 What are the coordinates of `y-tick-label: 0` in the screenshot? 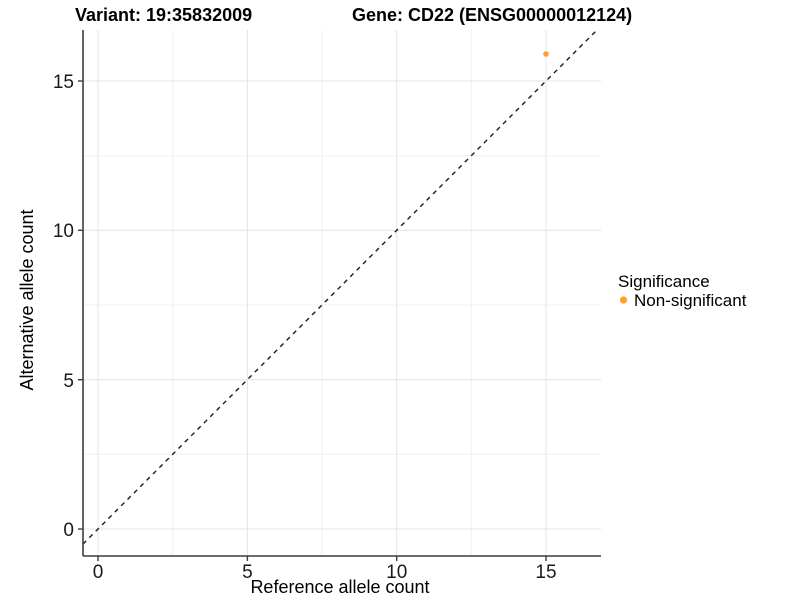 It's located at (68, 530).